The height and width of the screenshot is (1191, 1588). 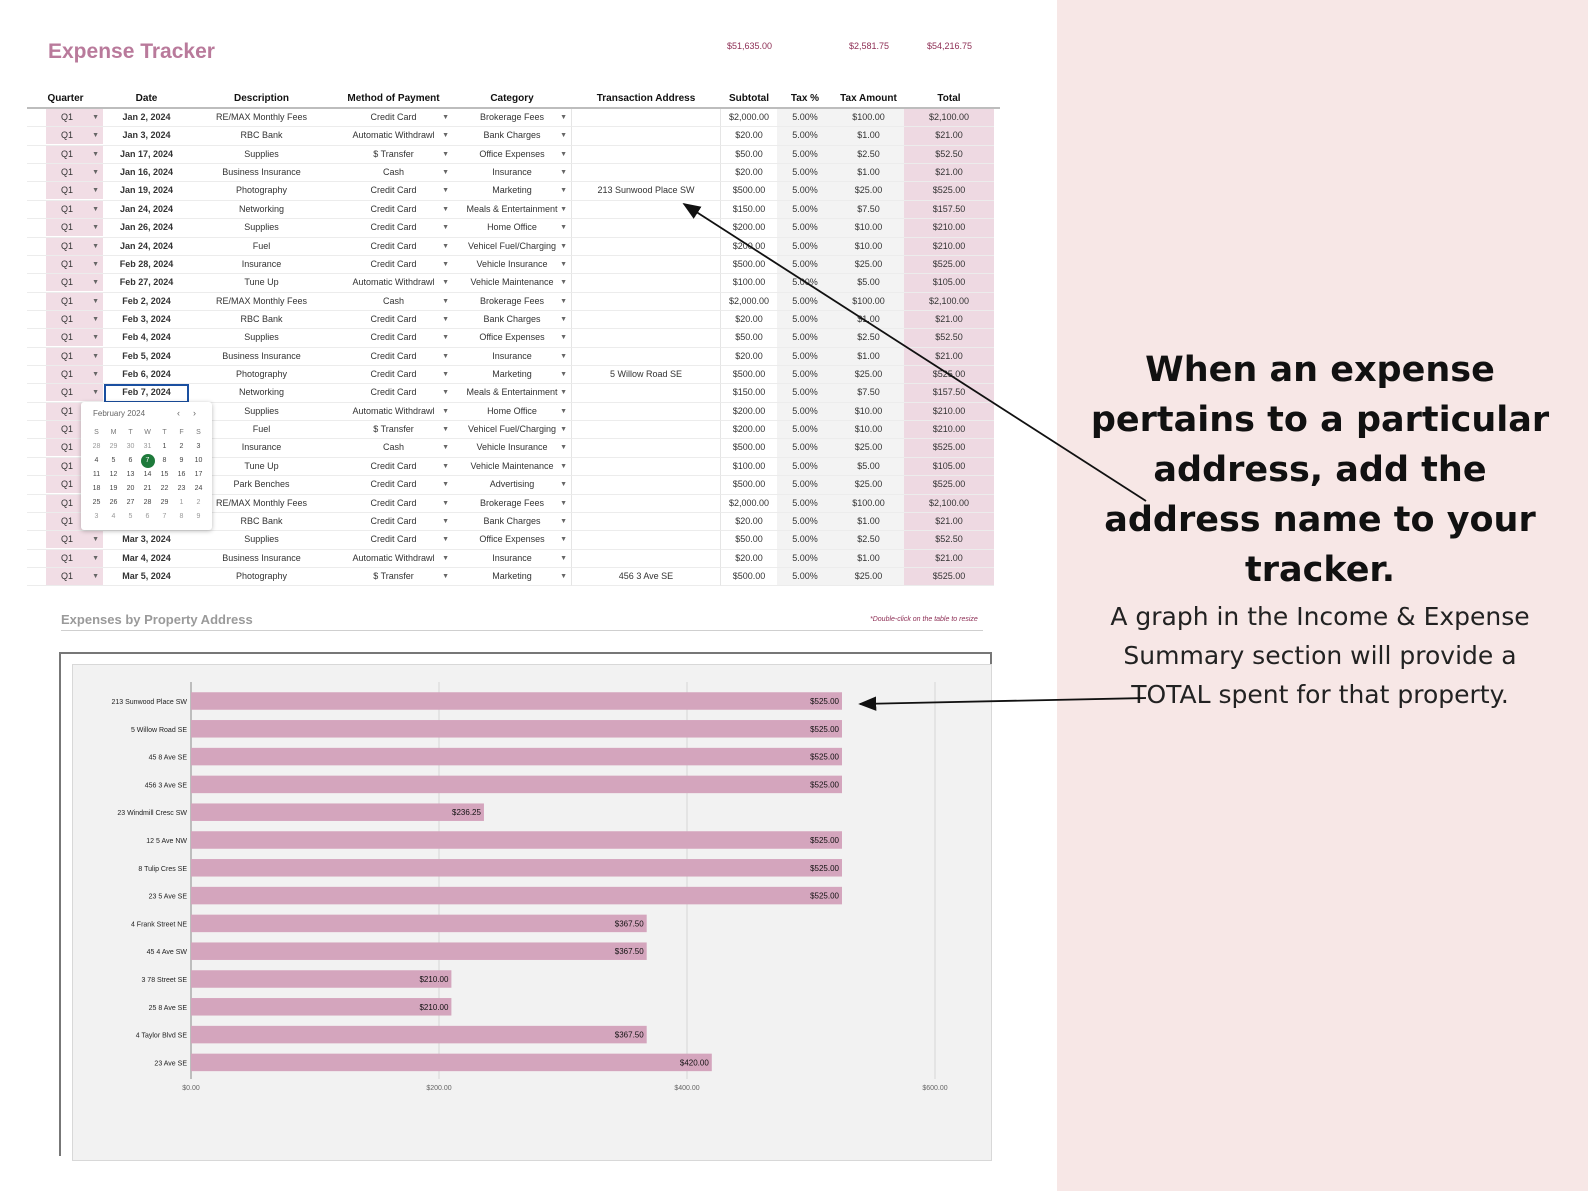 What do you see at coordinates (146, 522) in the screenshot?
I see `date-cell` at bounding box center [146, 522].